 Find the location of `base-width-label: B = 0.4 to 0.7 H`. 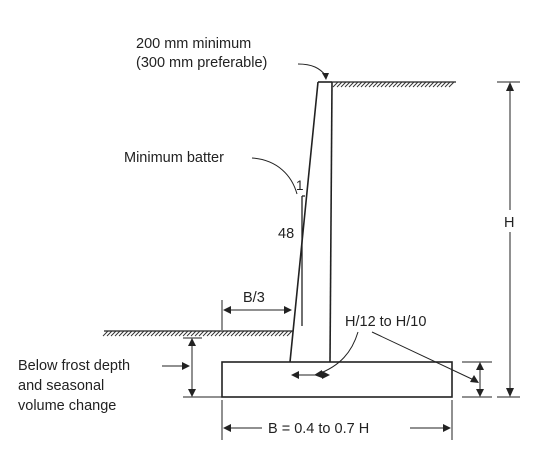

base-width-label: B = 0.4 to 0.7 H is located at coordinates (318, 429).